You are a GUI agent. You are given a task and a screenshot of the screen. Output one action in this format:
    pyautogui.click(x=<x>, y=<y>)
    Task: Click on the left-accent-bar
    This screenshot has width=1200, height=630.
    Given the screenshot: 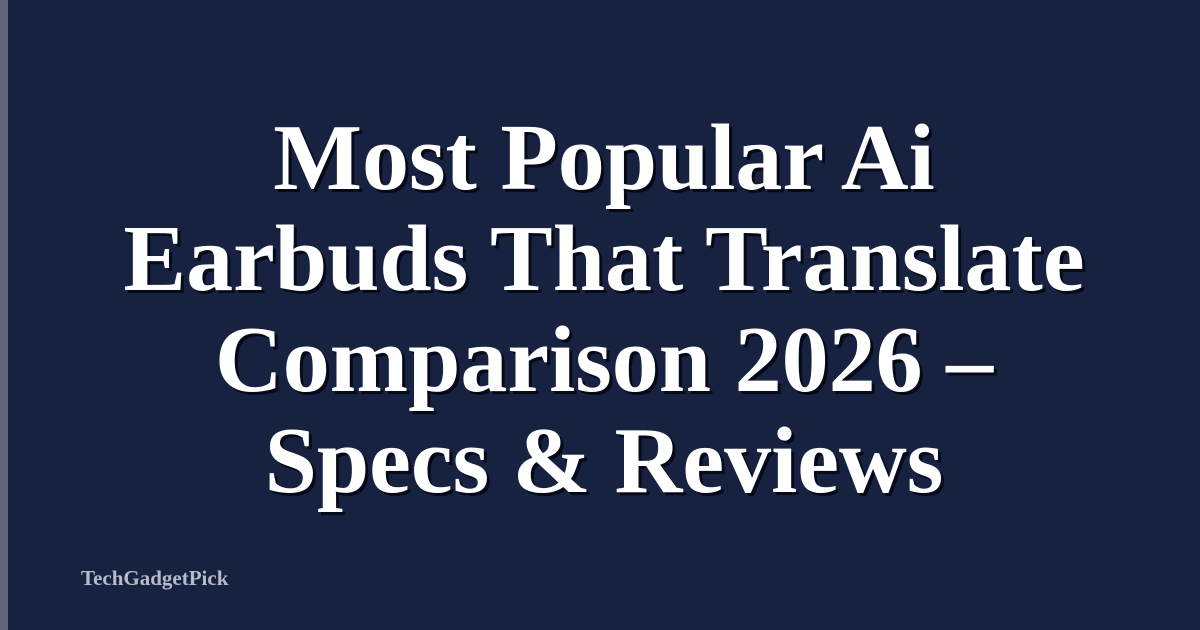 What is the action you would take?
    pyautogui.click(x=4, y=315)
    